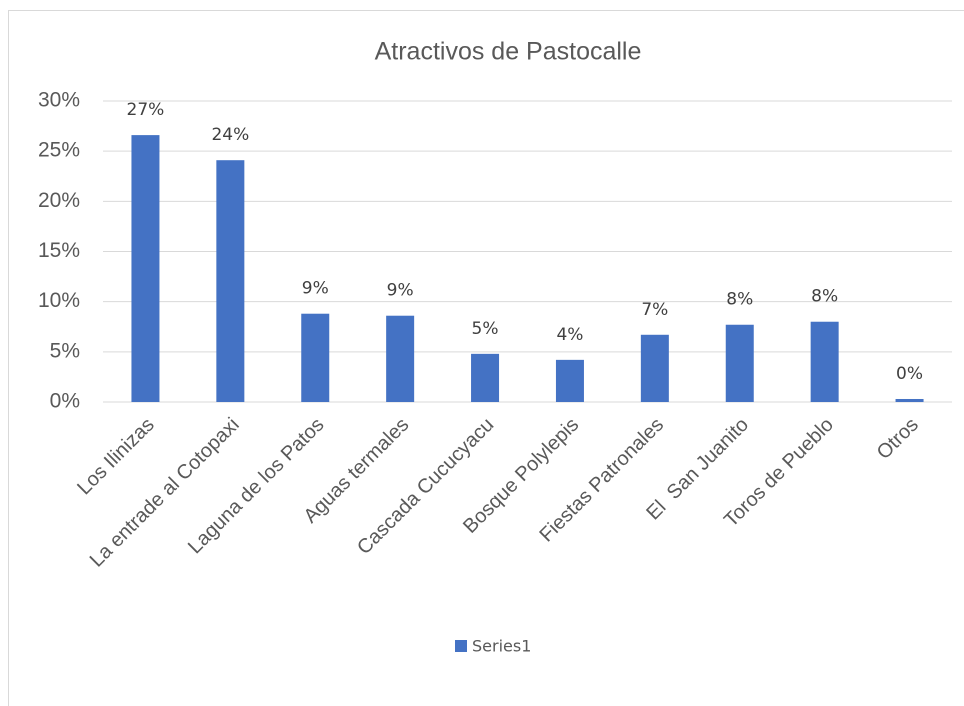  Describe the element at coordinates (65, 401) in the screenshot. I see `y-tick-label: 0%` at that location.